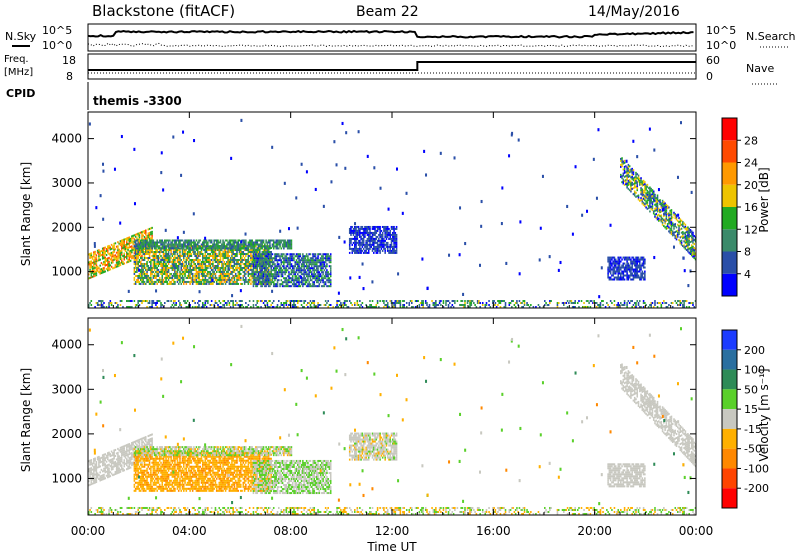 The height and width of the screenshot is (558, 800). Describe the element at coordinates (751, 229) in the screenshot. I see `colorbar-tick-label: 12` at that location.